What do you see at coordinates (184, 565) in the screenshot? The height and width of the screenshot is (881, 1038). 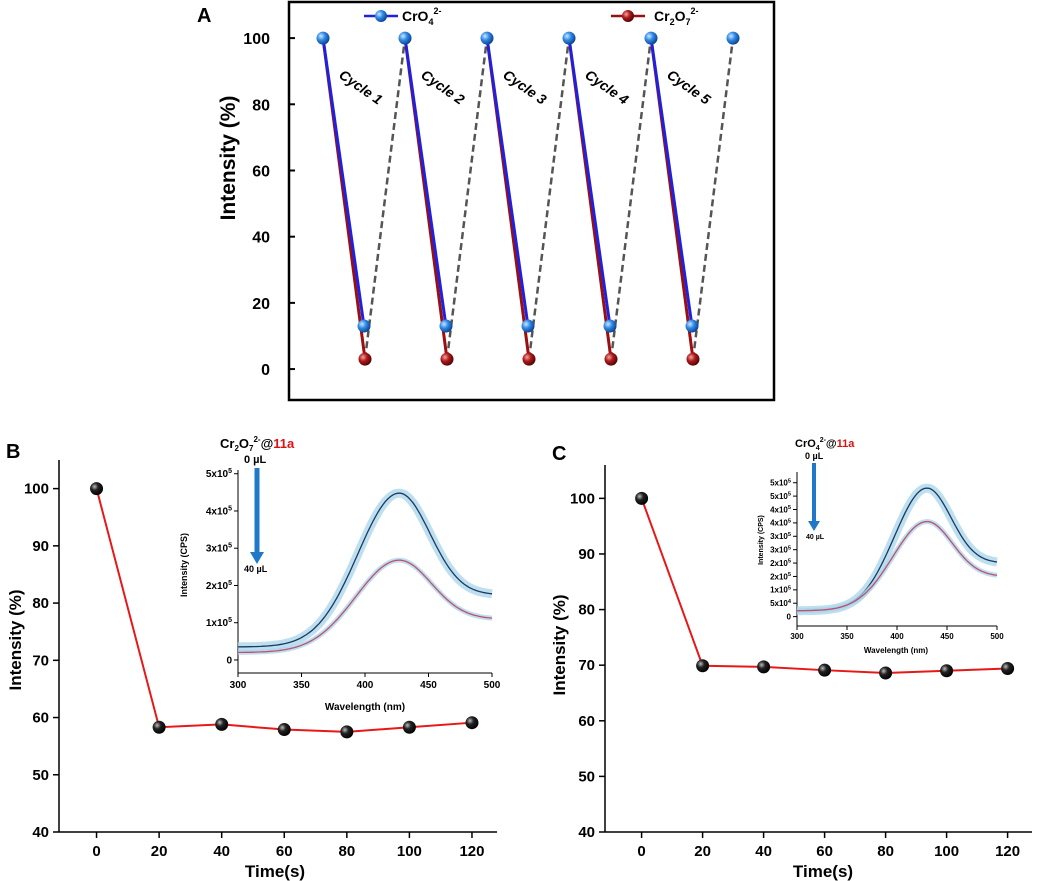 I see `panel-b-inset-ylabel: Intensity (CPS)` at bounding box center [184, 565].